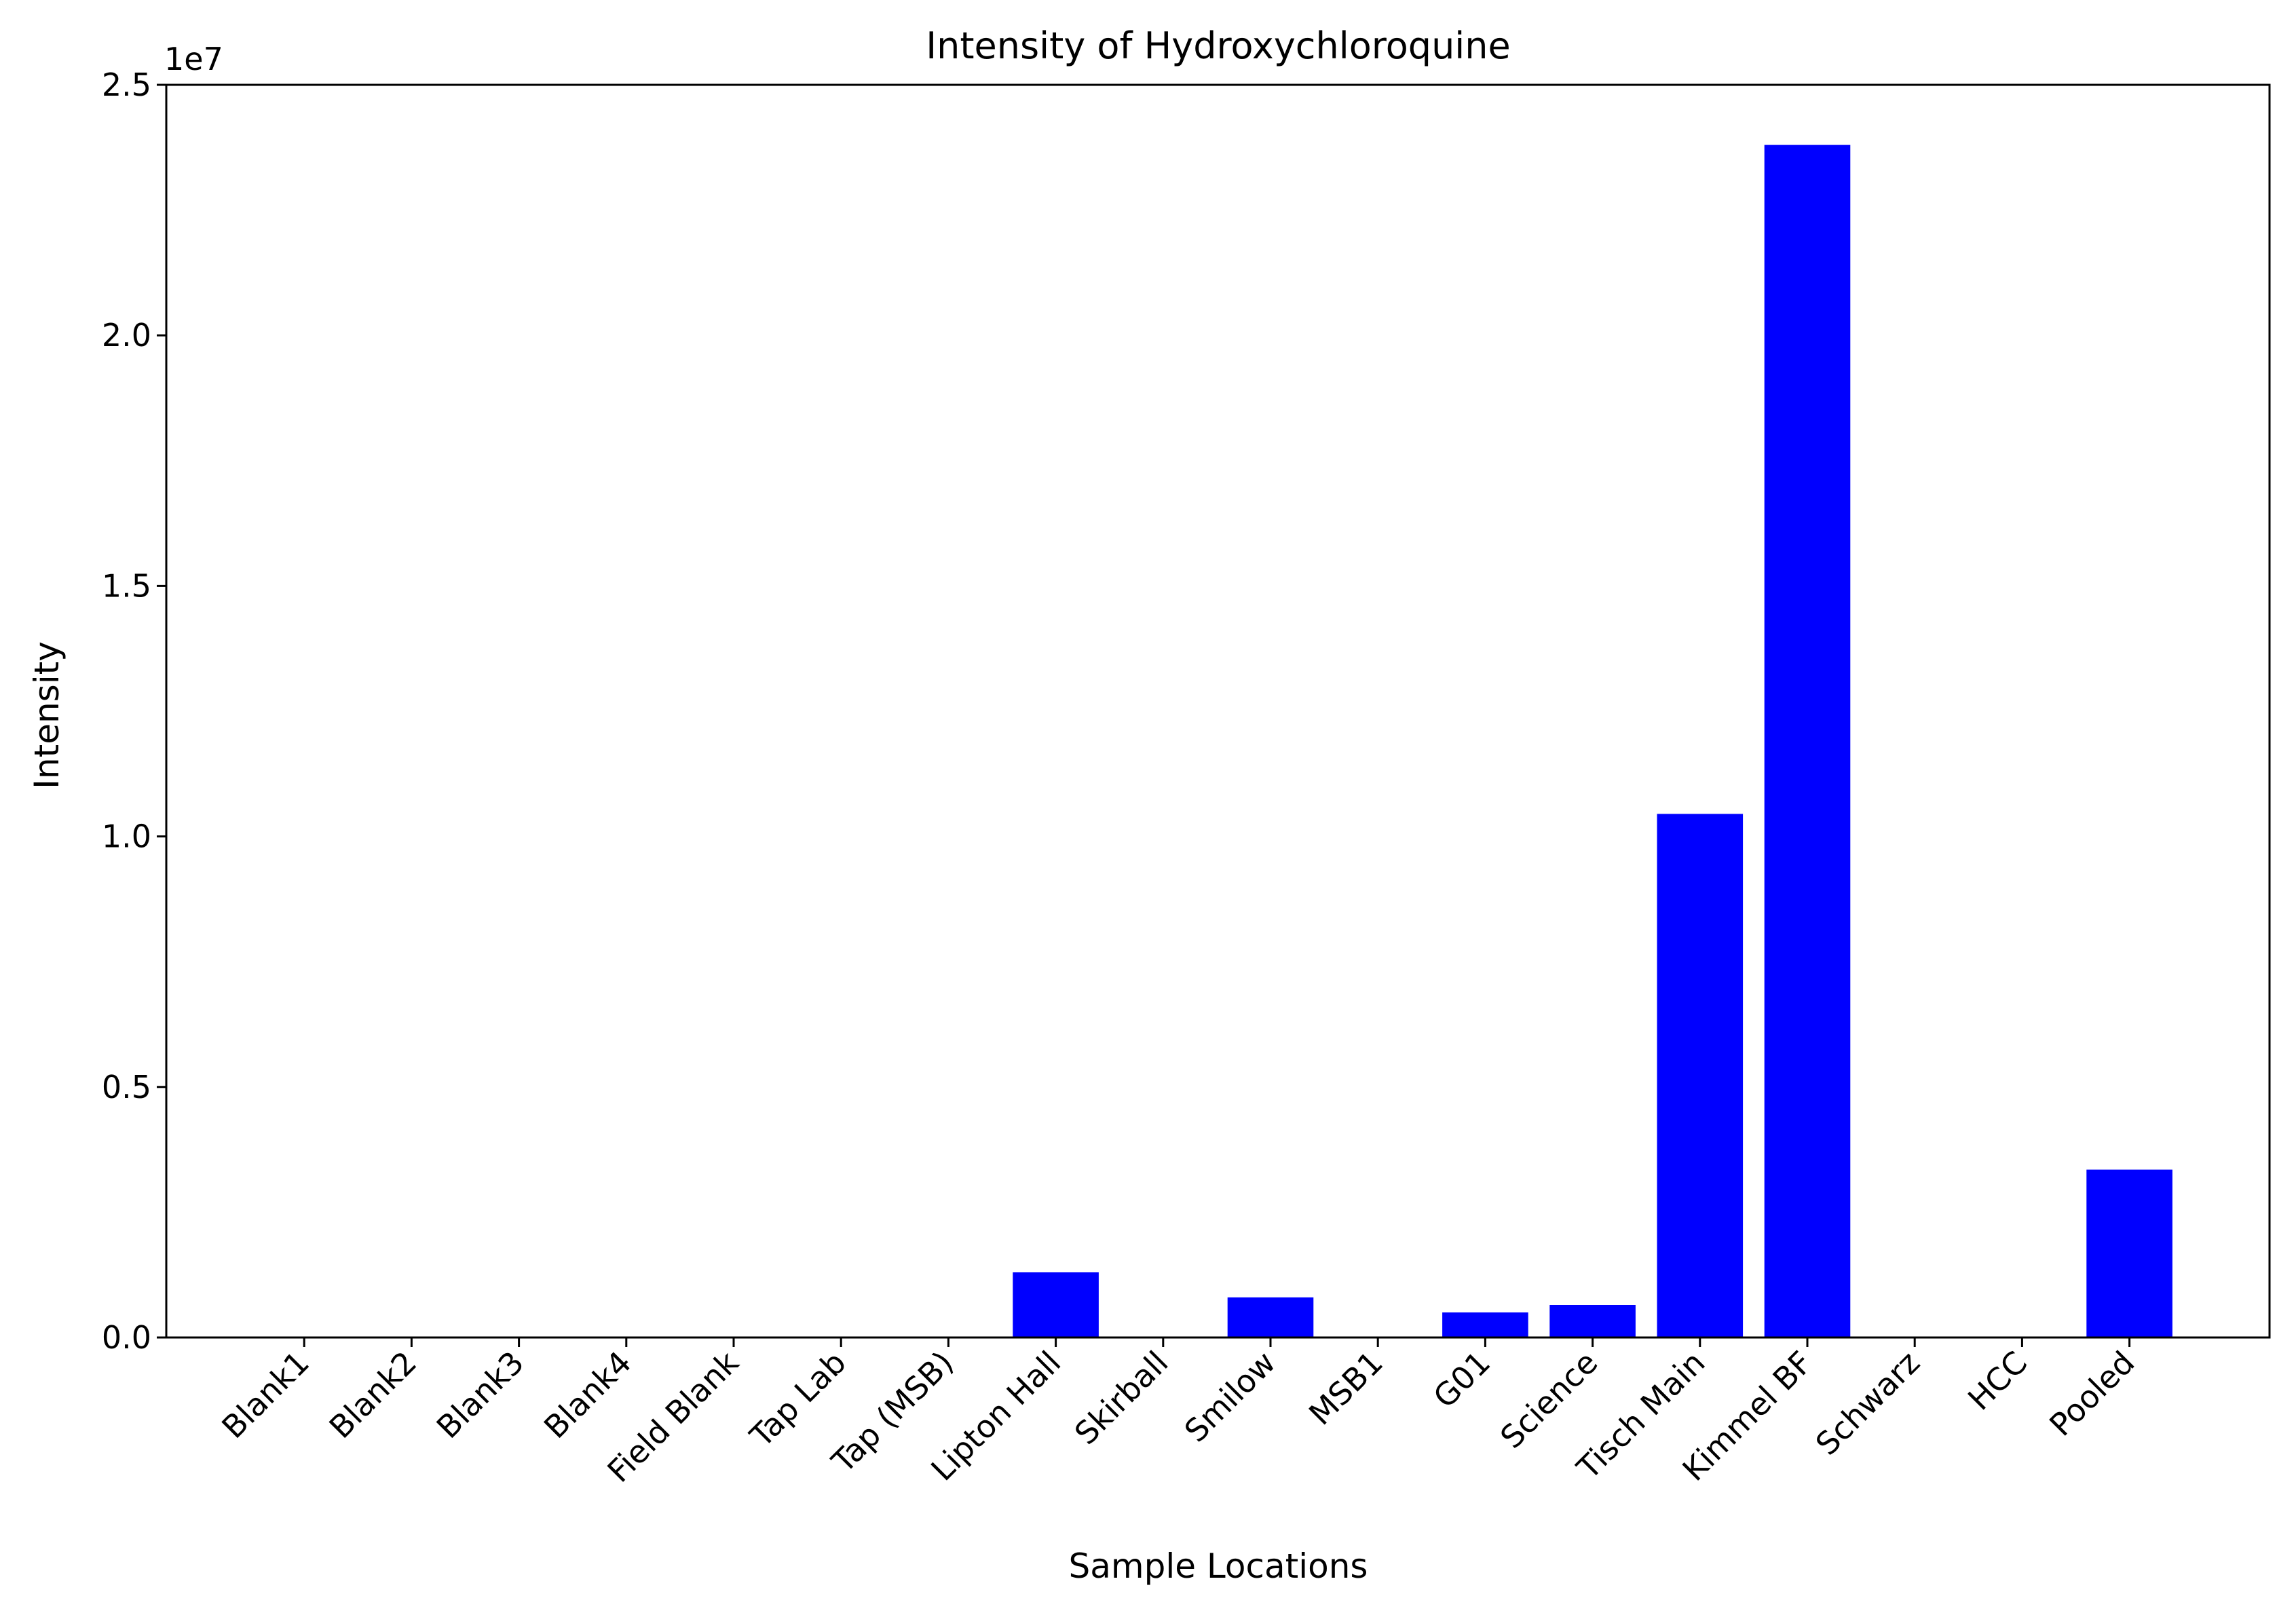 The height and width of the screenshot is (1613, 2296). What do you see at coordinates (126, 585) in the screenshot?
I see `y-tick-label-3: 1.5` at bounding box center [126, 585].